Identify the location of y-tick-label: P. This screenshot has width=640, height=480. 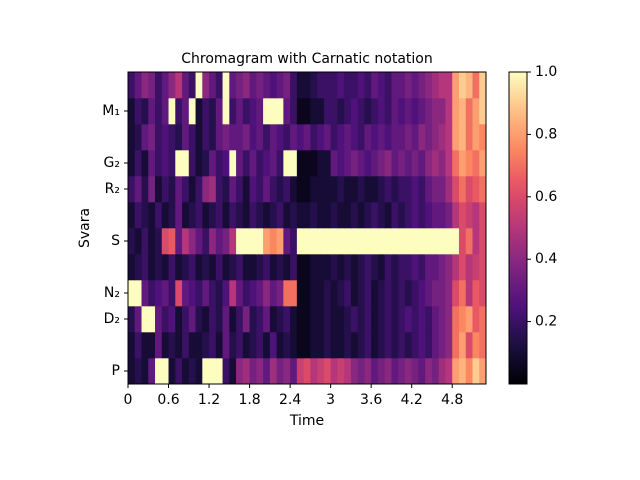
(116, 371).